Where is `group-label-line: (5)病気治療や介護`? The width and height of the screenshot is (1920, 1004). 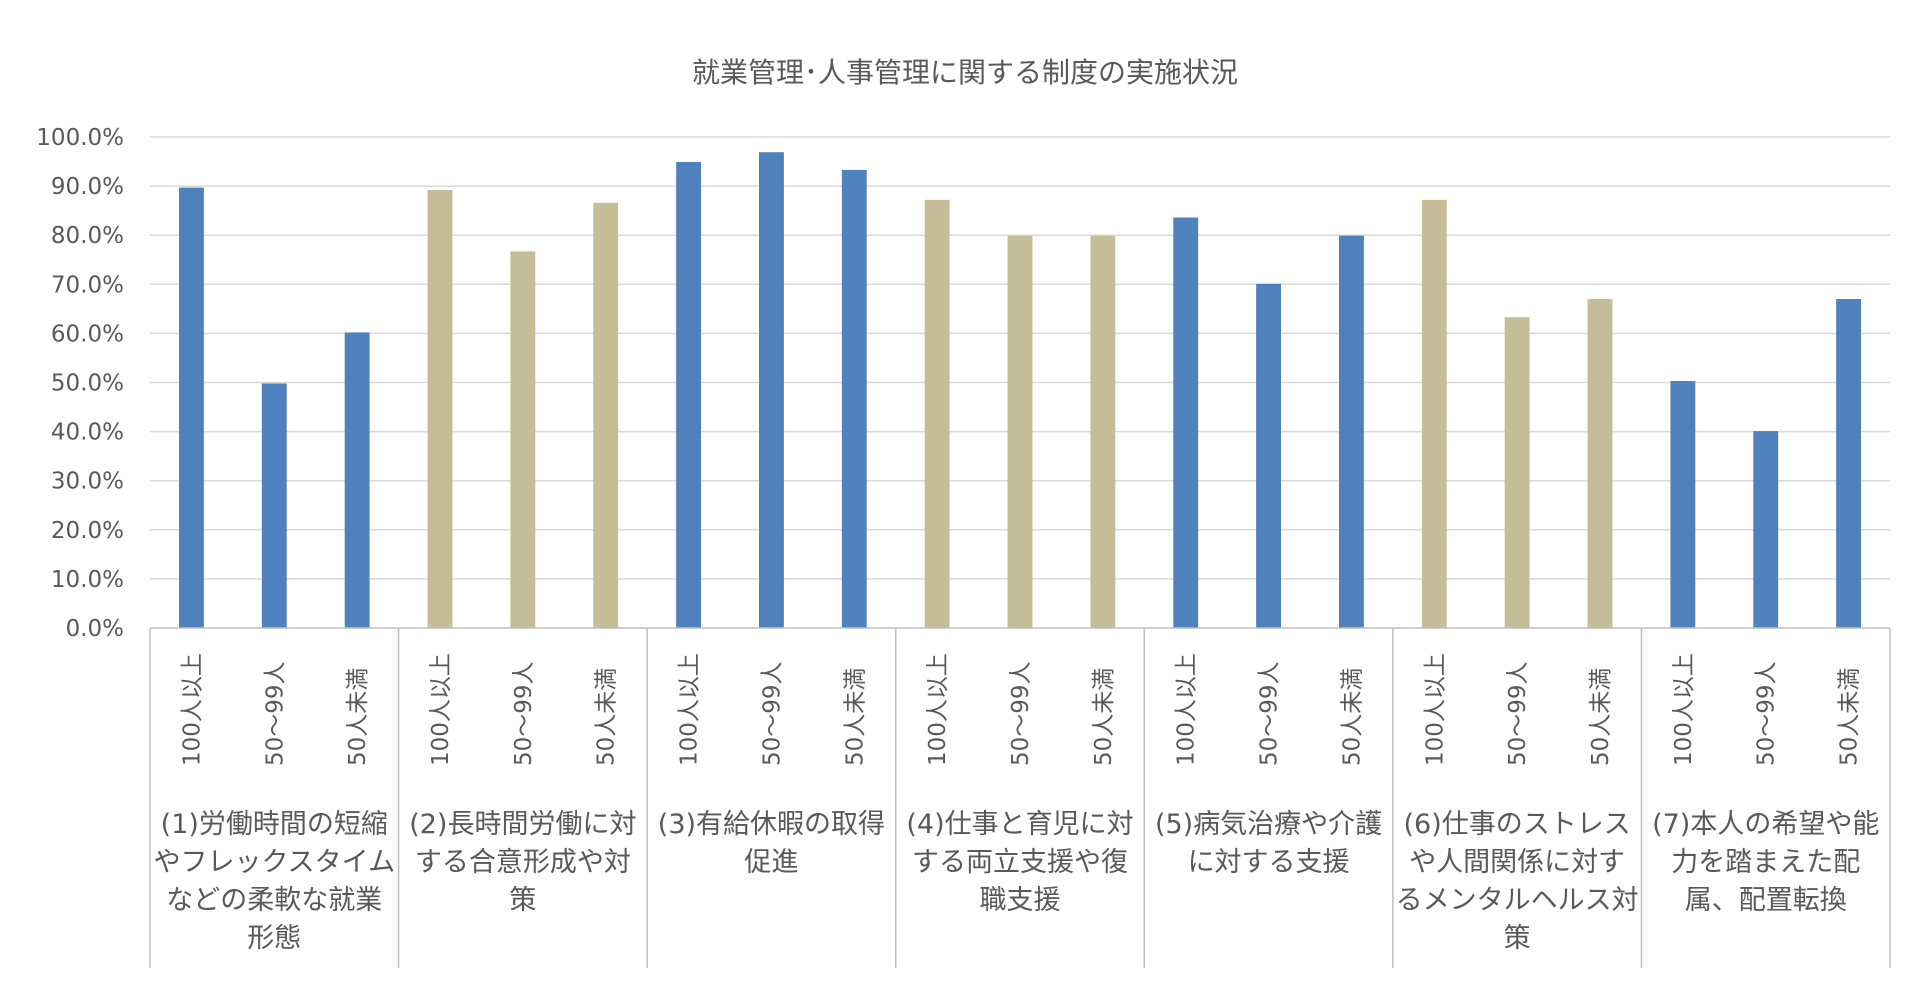 group-label-line: (5)病気治療や介護 is located at coordinates (1268, 824).